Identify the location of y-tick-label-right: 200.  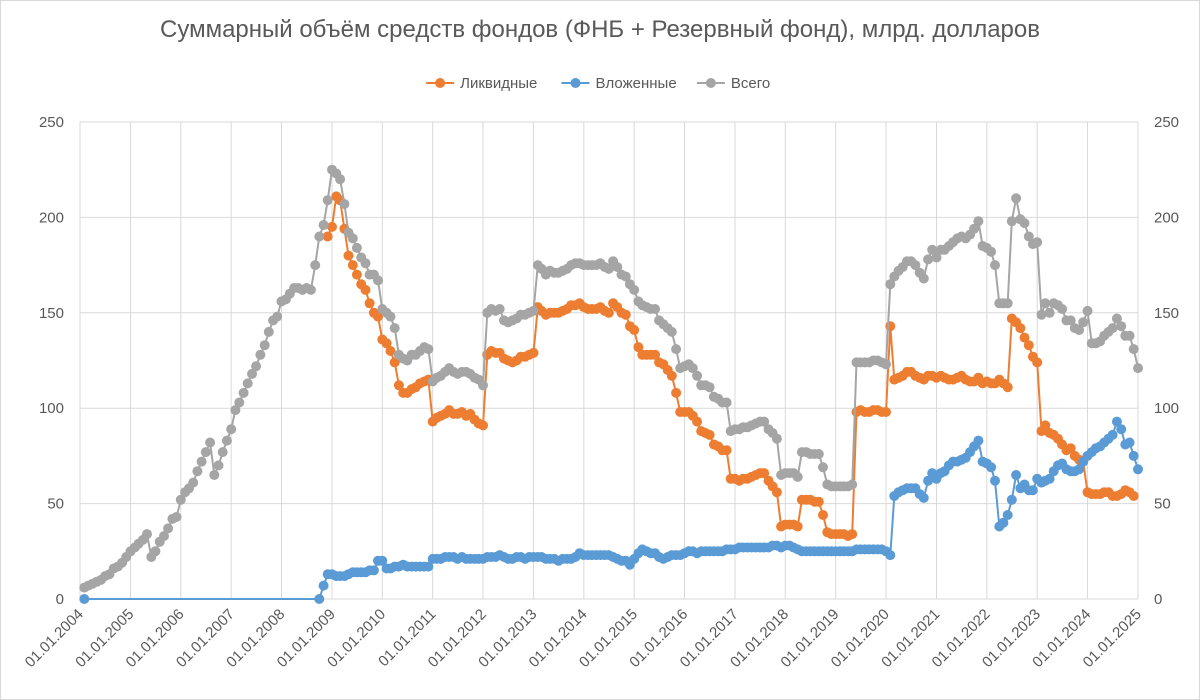
(1166, 217).